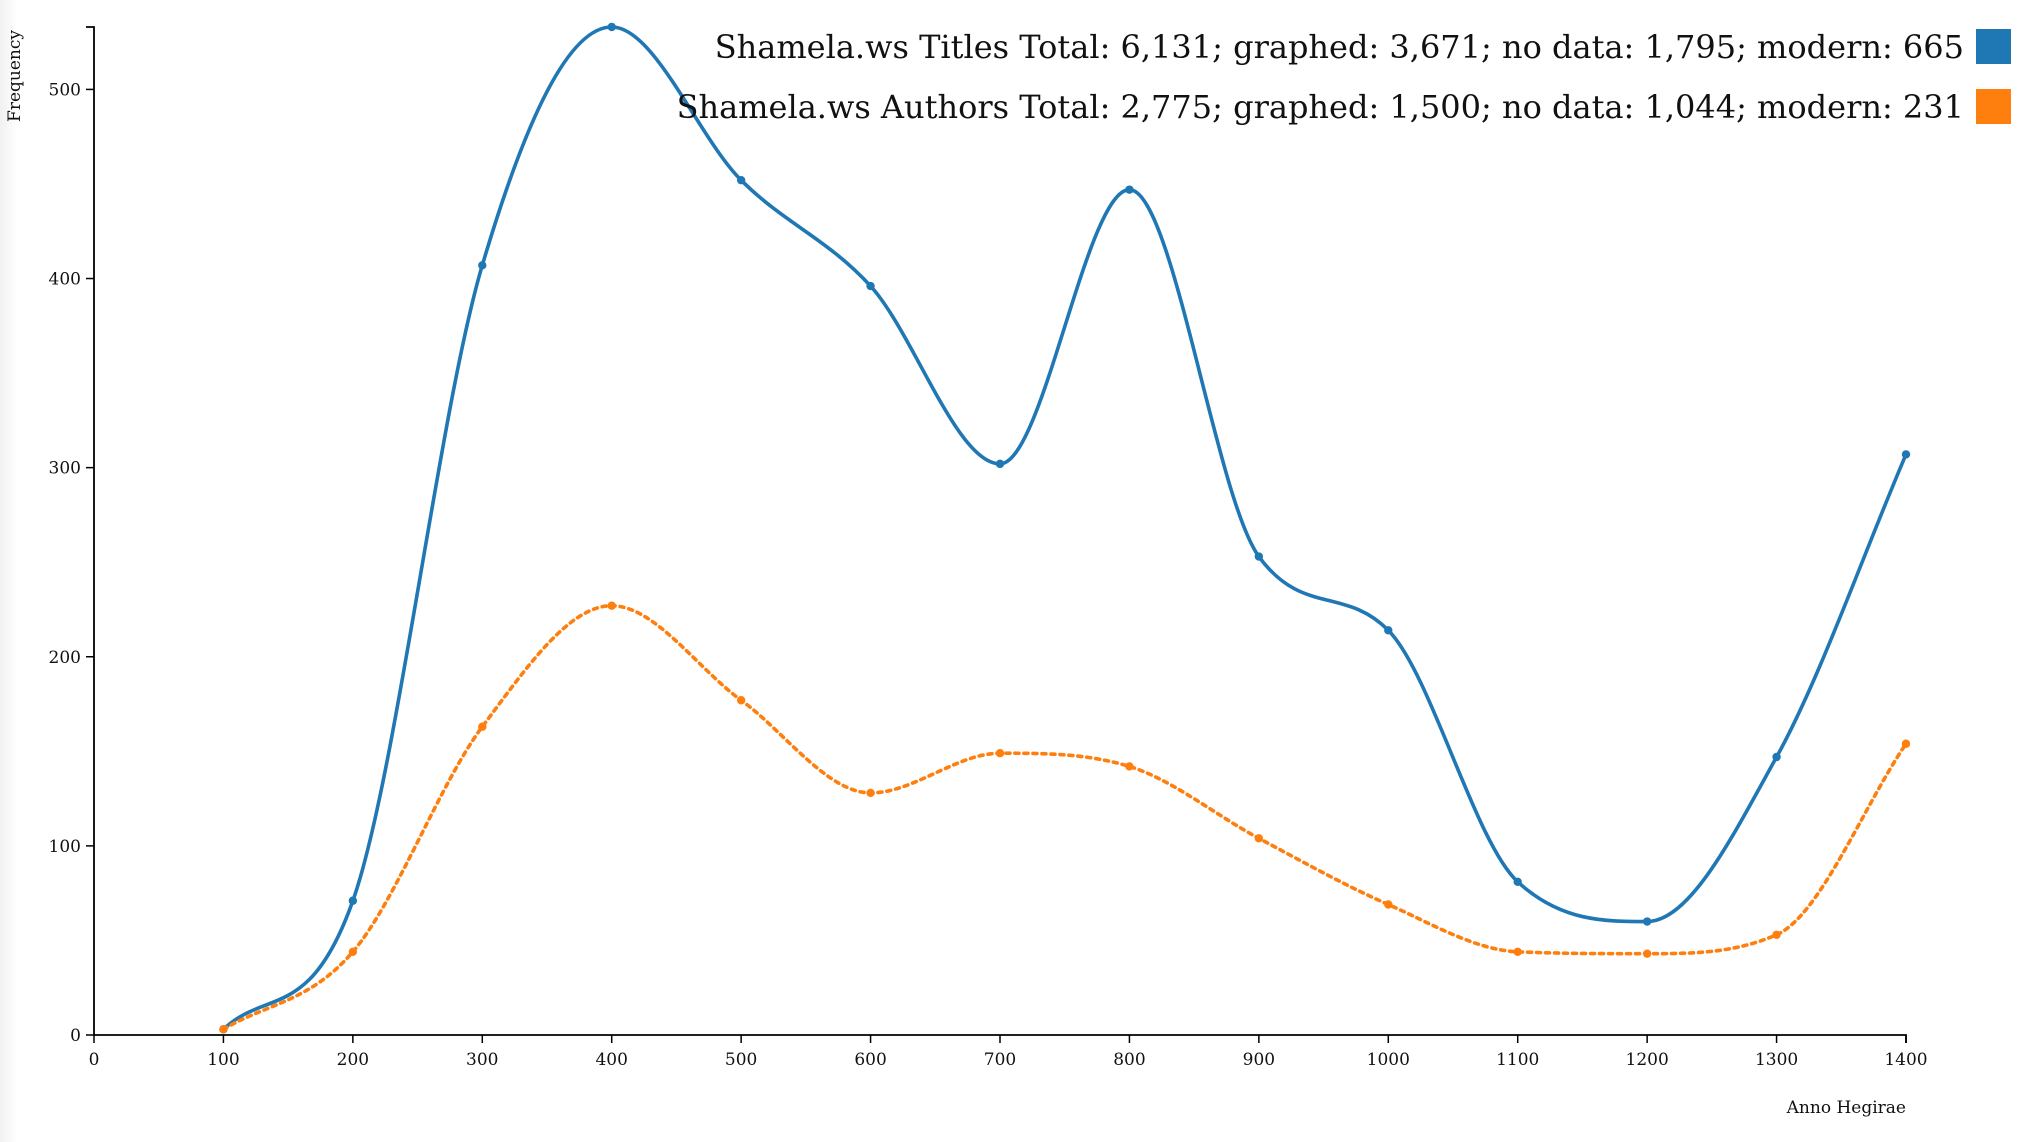 This screenshot has width=2036, height=1142. I want to click on y-tick-label: 500, so click(65, 90).